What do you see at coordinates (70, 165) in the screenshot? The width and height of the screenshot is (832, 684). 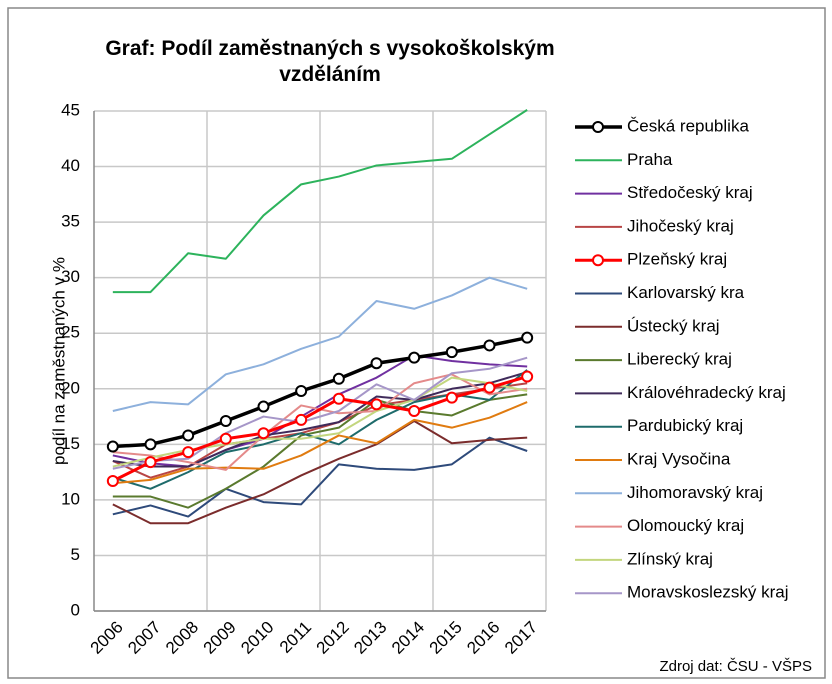 I see `y-tick-label: 40` at bounding box center [70, 165].